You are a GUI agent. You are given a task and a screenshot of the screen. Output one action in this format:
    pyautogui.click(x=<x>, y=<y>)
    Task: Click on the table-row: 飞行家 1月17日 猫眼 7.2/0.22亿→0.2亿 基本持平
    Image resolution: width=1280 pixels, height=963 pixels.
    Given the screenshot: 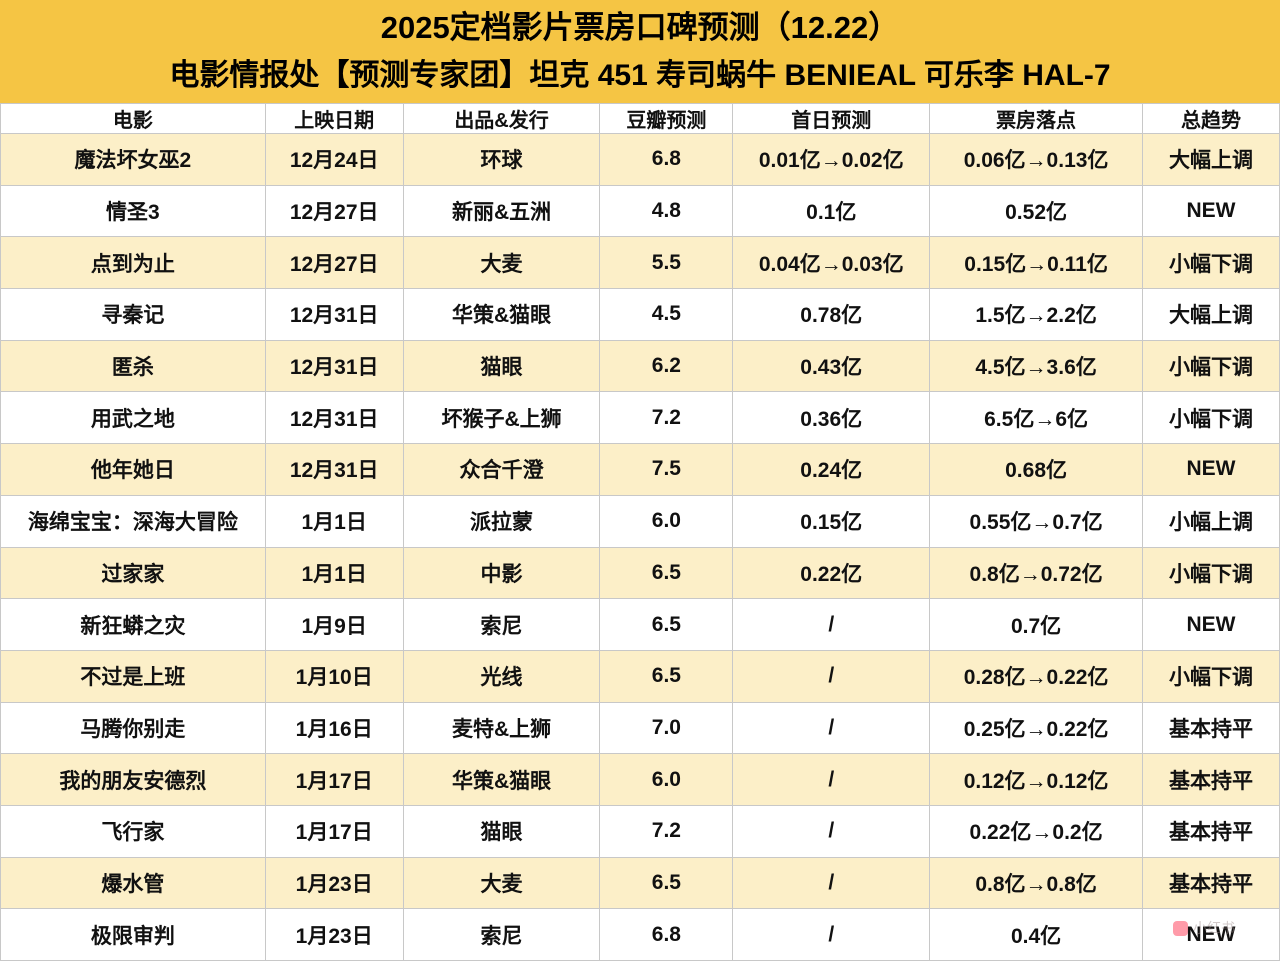 What is the action you would take?
    pyautogui.click(x=640, y=831)
    